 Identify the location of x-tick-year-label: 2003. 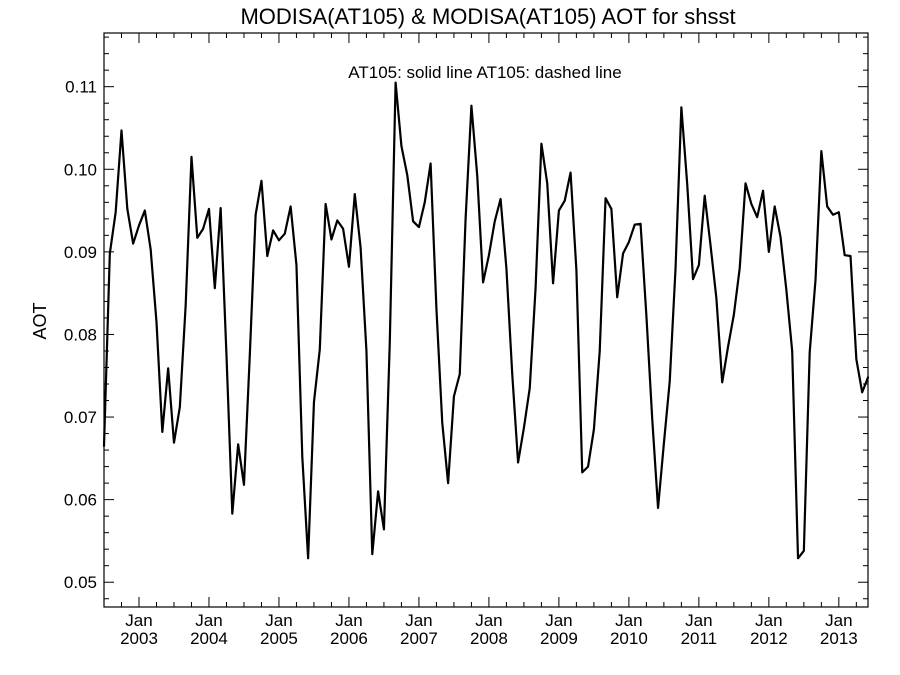
(139, 638).